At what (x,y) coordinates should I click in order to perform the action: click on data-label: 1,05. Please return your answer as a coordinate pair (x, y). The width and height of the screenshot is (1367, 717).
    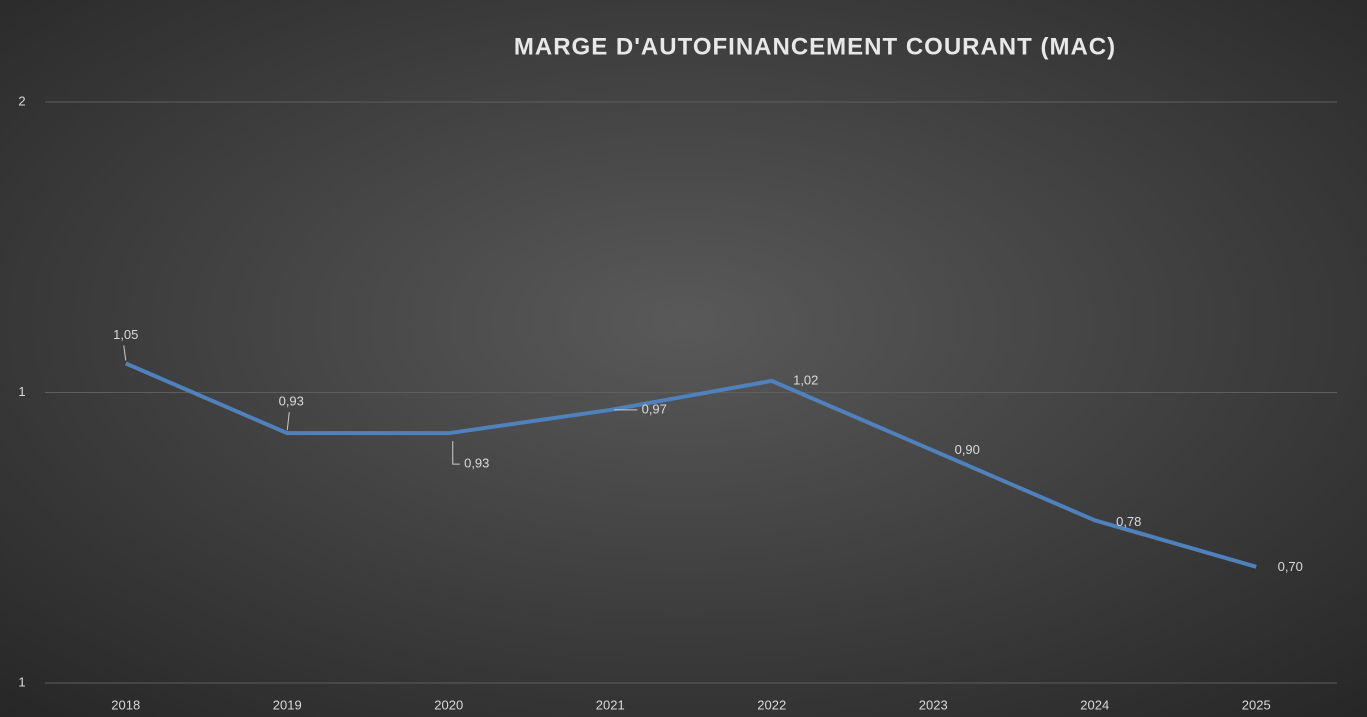
    Looking at the image, I should click on (125, 334).